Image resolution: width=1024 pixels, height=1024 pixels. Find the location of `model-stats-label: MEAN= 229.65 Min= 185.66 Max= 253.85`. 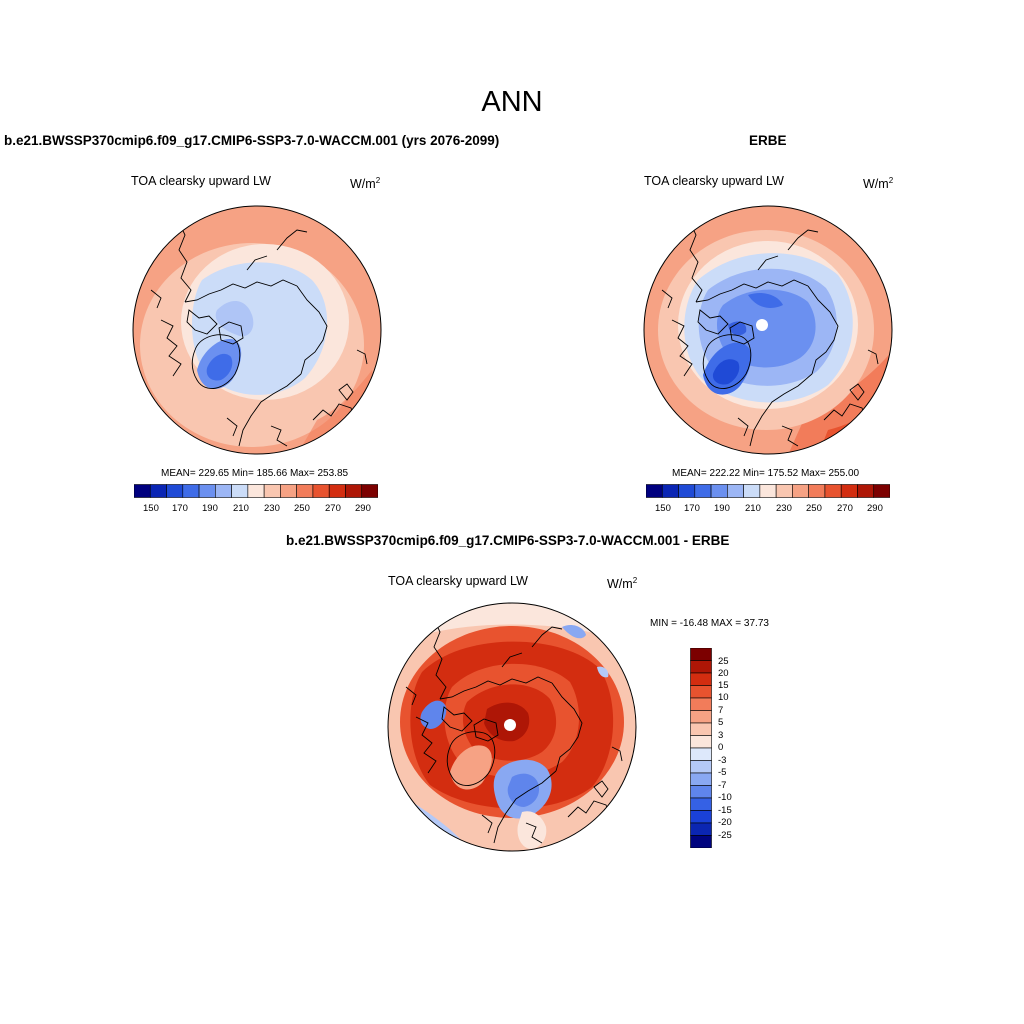

model-stats-label: MEAN= 229.65 Min= 185.66 Max= 253.85 is located at coordinates (255, 473).